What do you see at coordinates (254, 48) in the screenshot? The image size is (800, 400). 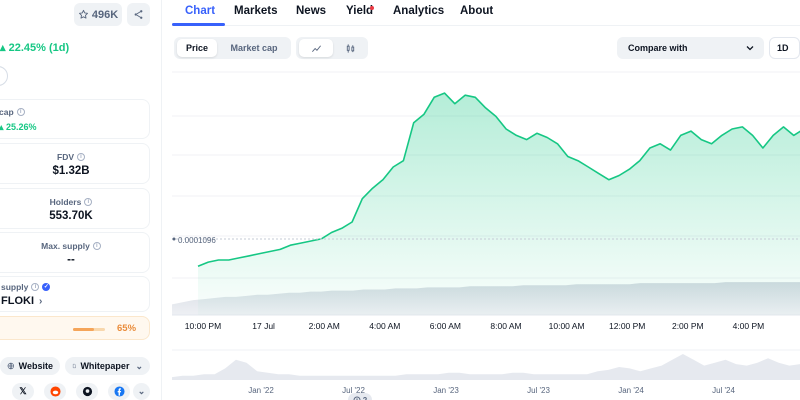 I see `market-cap-option: Market cap` at bounding box center [254, 48].